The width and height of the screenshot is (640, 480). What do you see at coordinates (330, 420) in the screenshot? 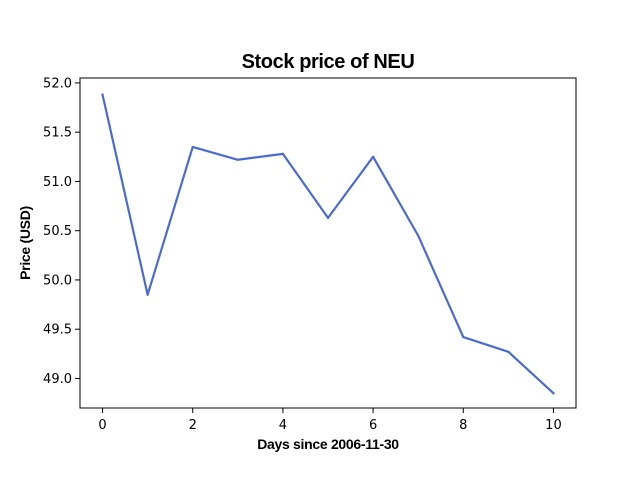
I see `x-axis: 0 2 4 6 8 10` at bounding box center [330, 420].